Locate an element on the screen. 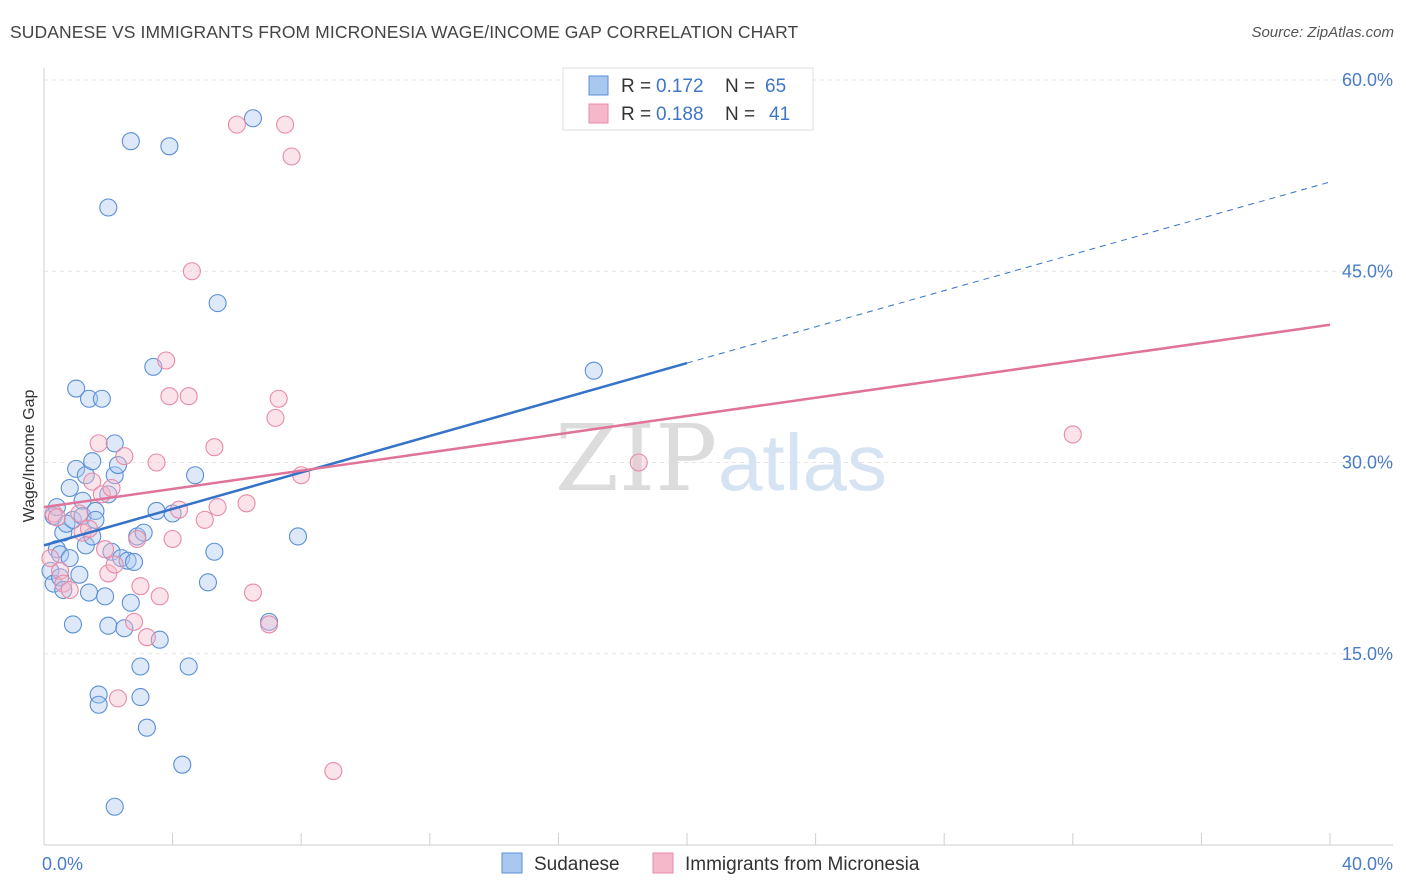  legend-swatch-micronesia is located at coordinates (598, 113).